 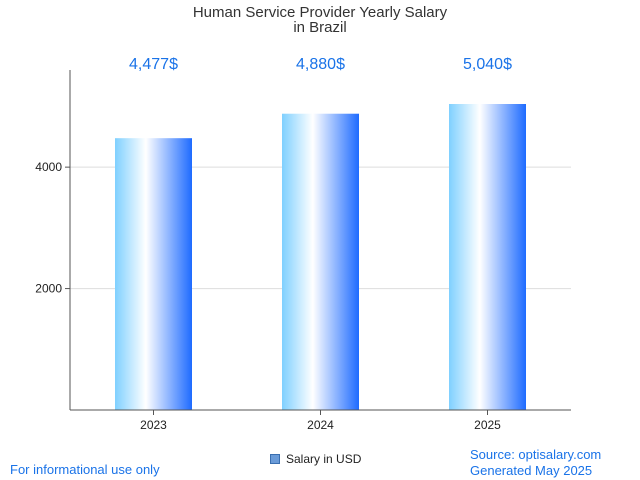 What do you see at coordinates (531, 470) in the screenshot?
I see `generated-date: Generated May 2025` at bounding box center [531, 470].